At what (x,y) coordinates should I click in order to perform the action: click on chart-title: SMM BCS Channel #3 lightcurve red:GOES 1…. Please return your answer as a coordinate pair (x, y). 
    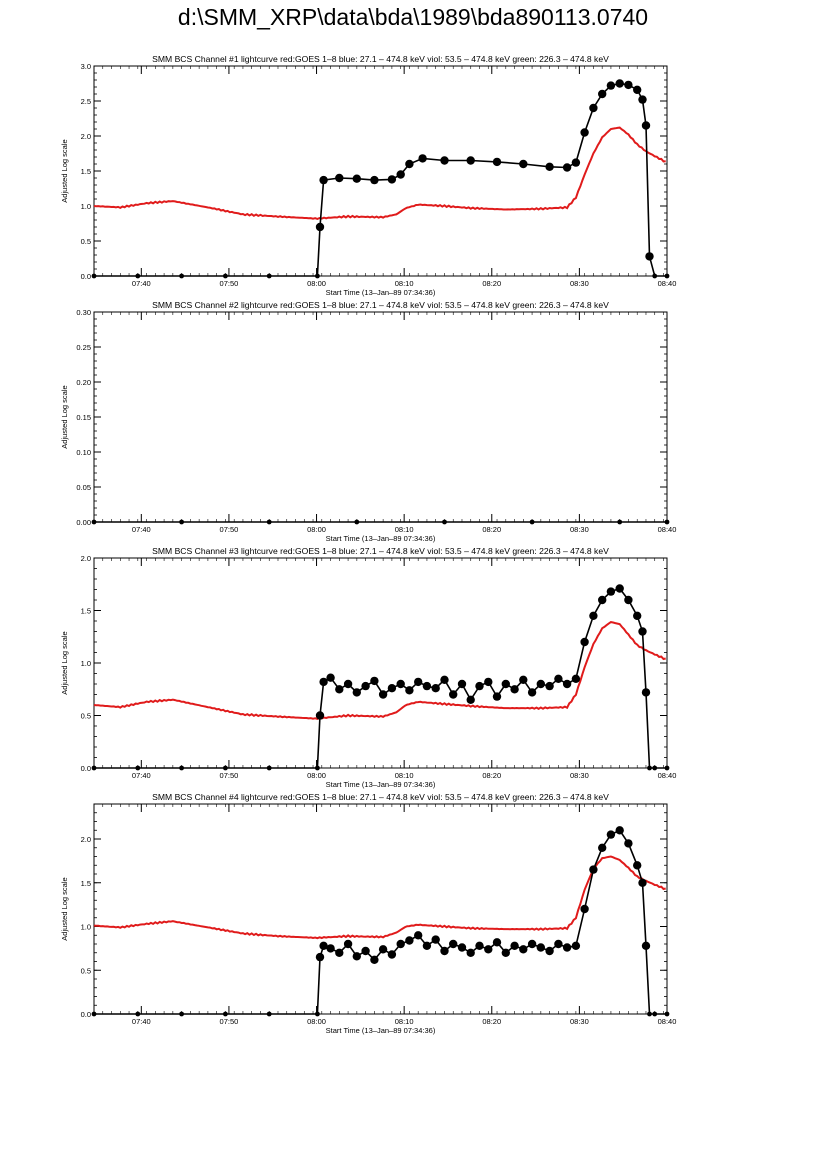
    Looking at the image, I should click on (380, 551).